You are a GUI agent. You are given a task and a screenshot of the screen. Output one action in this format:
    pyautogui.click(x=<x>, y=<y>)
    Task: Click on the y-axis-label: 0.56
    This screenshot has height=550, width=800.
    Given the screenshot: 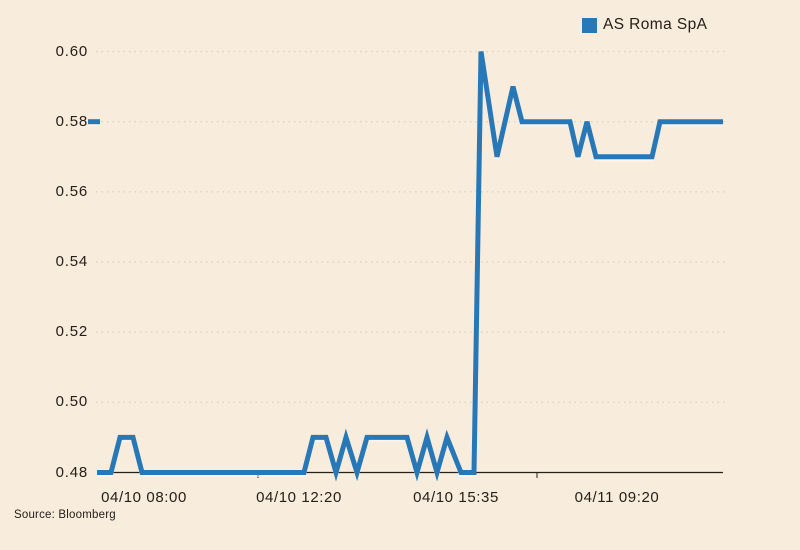 What is the action you would take?
    pyautogui.click(x=71, y=191)
    